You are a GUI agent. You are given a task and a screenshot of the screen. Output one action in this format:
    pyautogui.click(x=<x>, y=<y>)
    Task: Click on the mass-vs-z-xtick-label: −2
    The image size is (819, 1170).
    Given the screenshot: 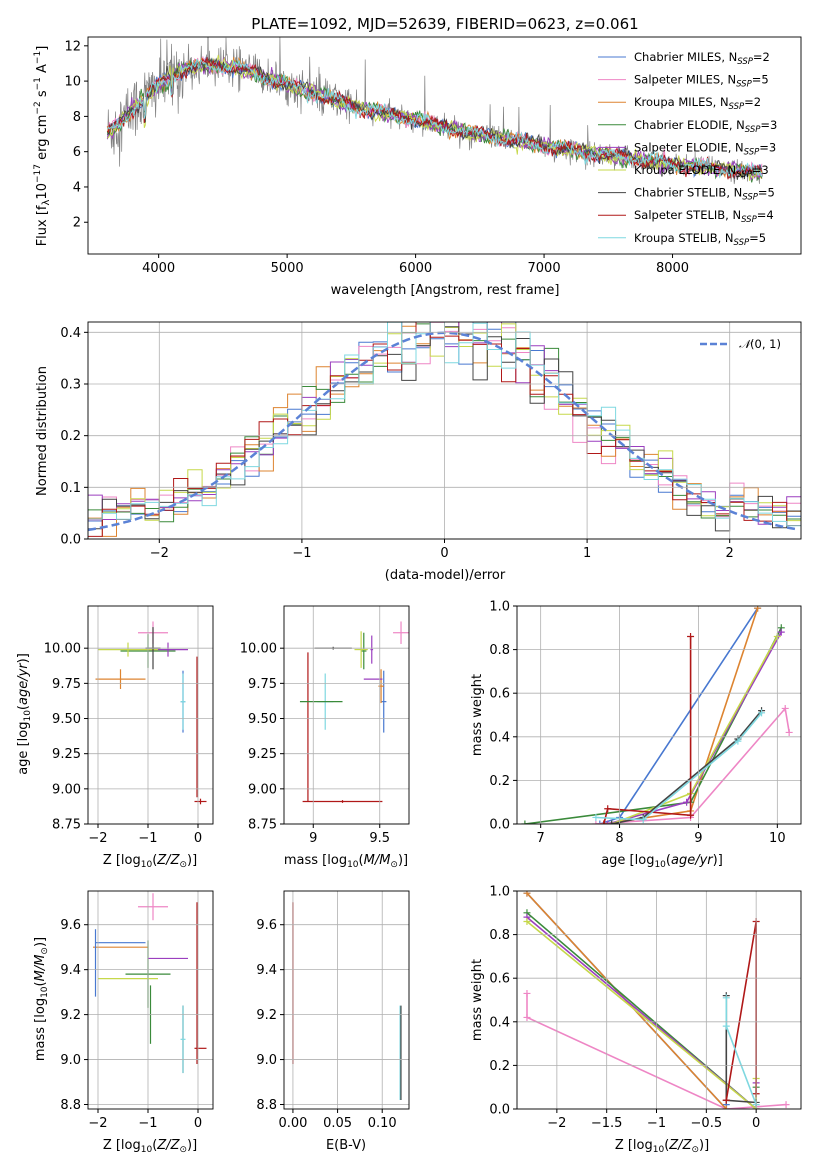 What is the action you would take?
    pyautogui.click(x=97, y=1123)
    